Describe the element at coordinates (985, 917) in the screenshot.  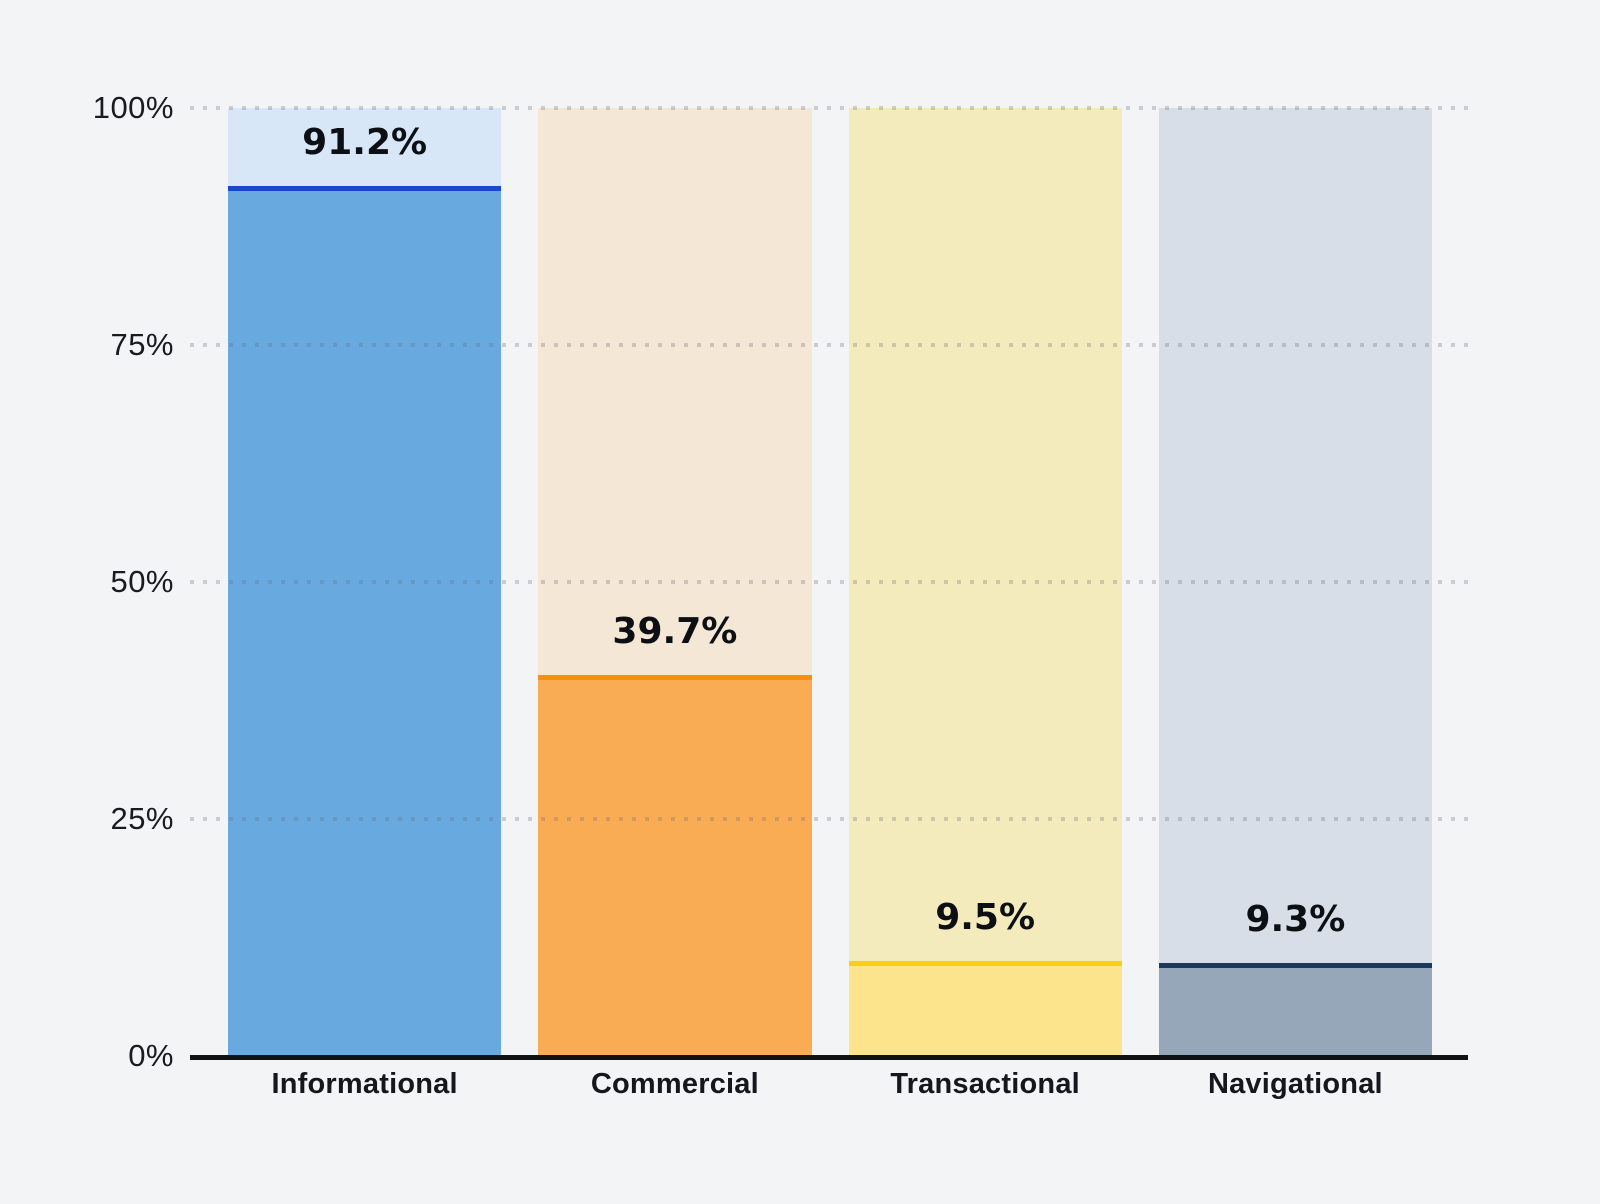
I see `bar-value-label: 9.5%` at that location.